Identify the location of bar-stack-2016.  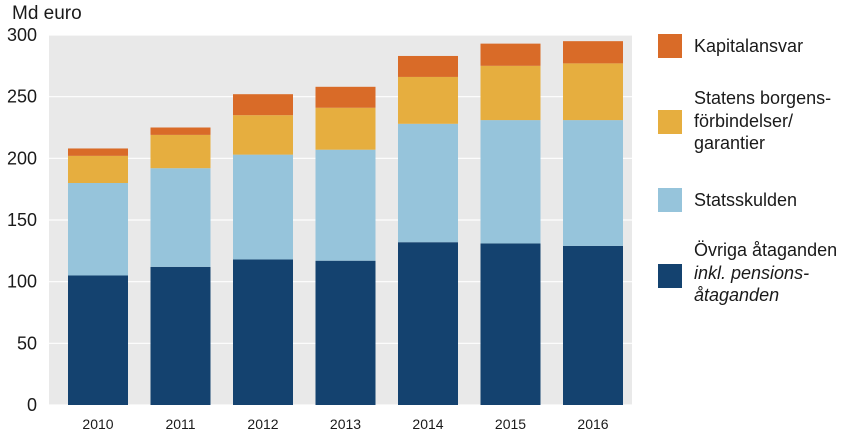
(593, 223).